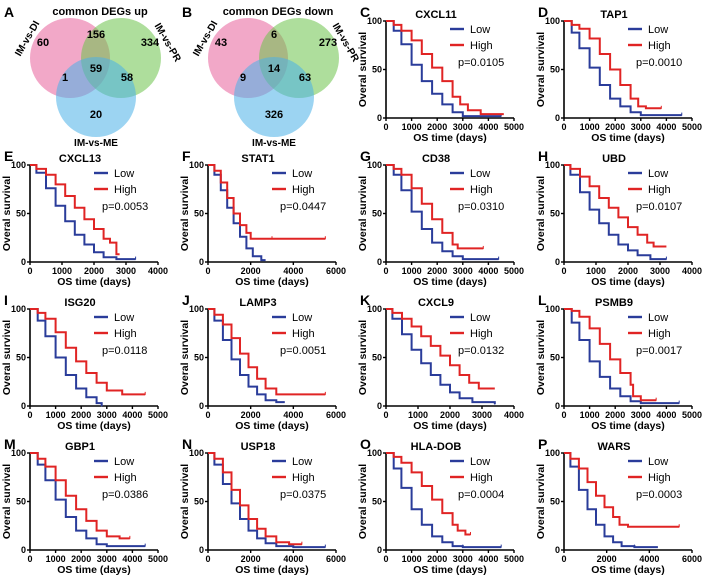 This screenshot has height=578, width=708. What do you see at coordinates (623, 68) in the screenshot?
I see `series-low-line` at bounding box center [623, 68].